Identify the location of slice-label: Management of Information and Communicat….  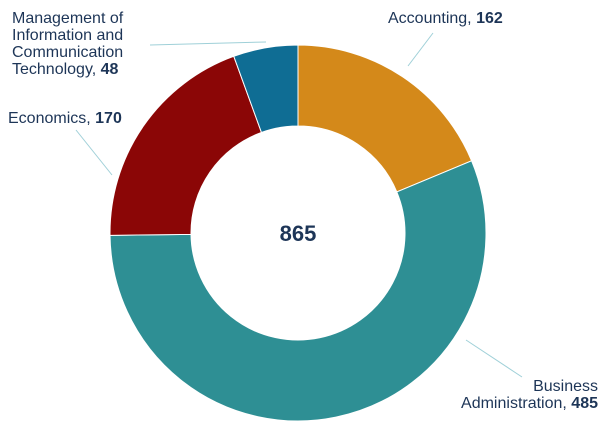
(68, 44).